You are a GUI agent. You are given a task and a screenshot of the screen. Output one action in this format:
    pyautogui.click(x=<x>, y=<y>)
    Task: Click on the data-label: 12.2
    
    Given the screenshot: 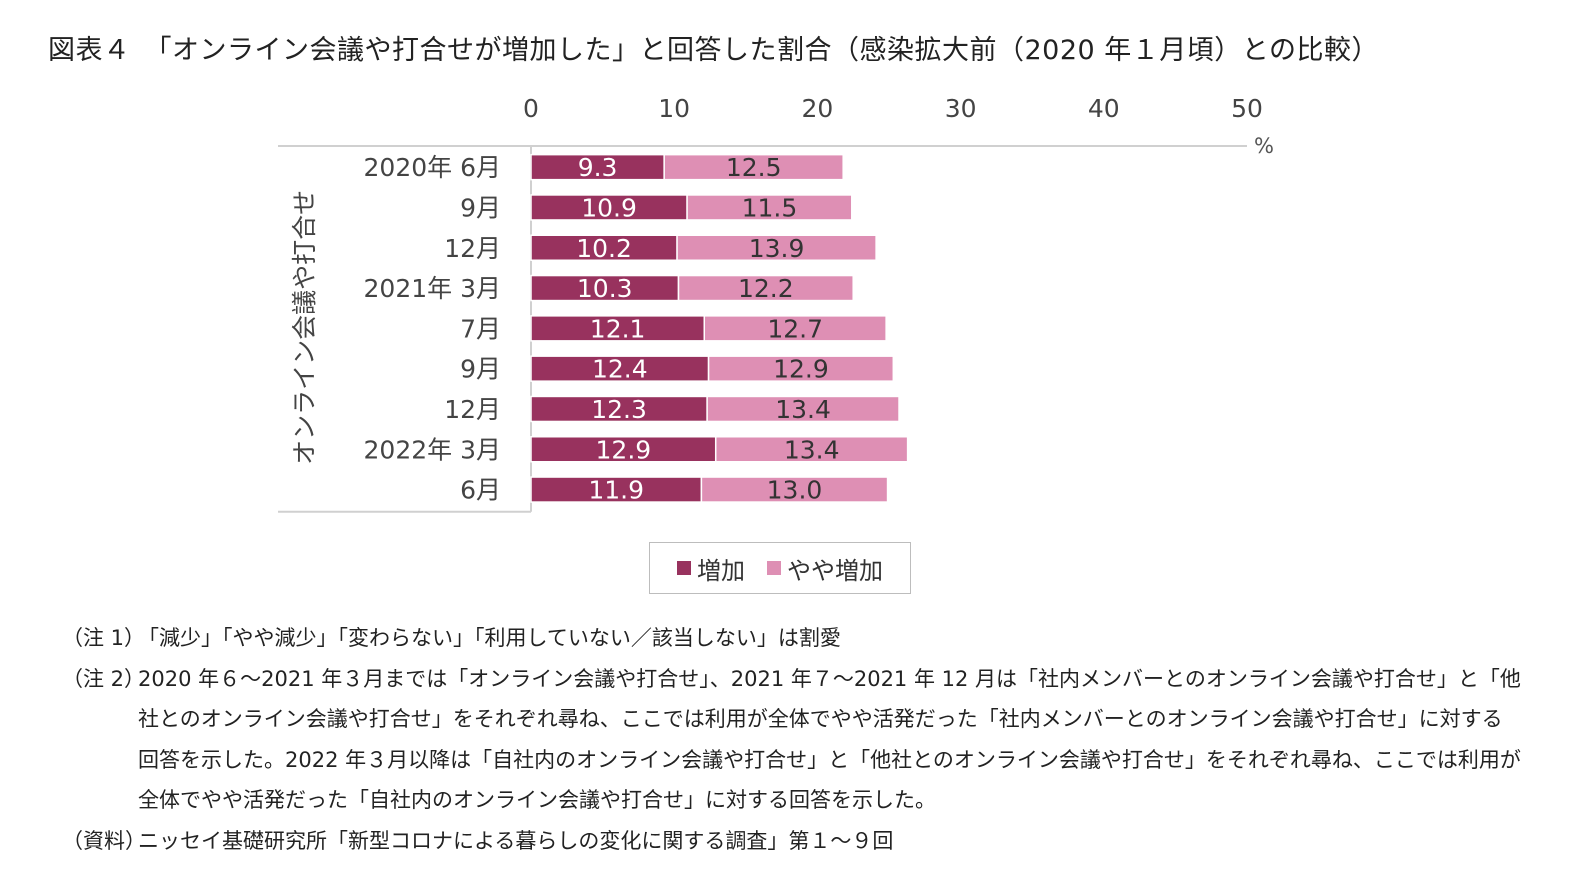 What is the action you would take?
    pyautogui.click(x=766, y=288)
    